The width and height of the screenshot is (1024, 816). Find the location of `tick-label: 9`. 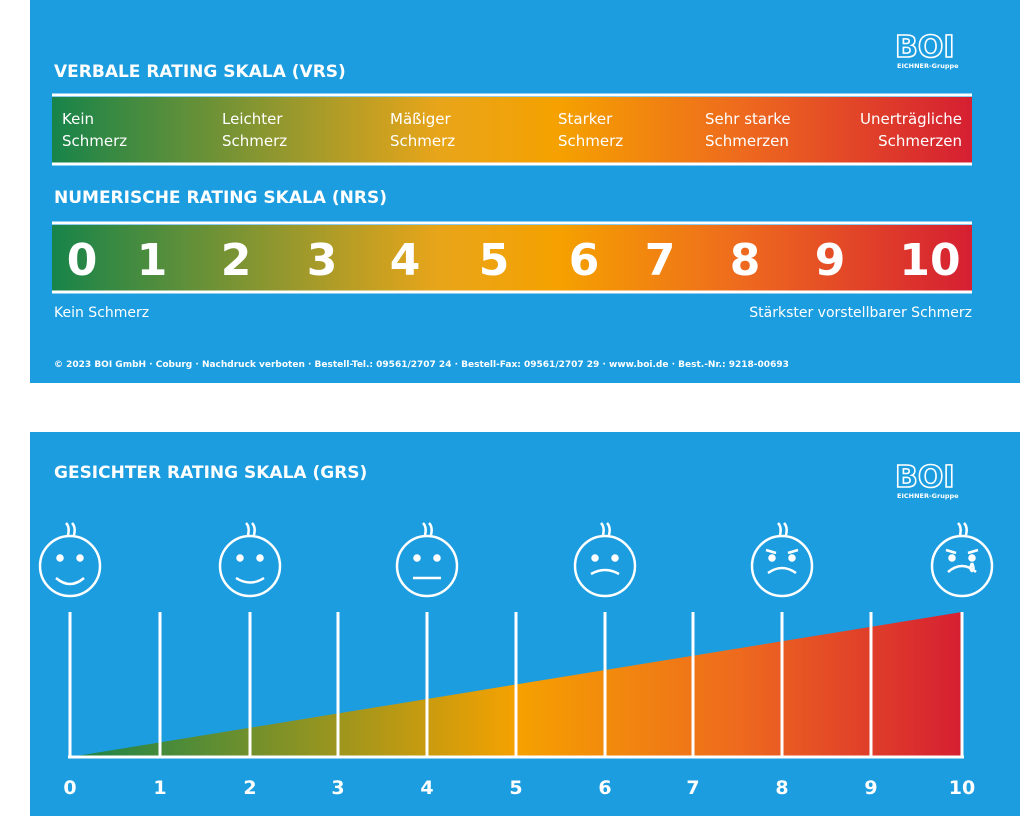

tick-label: 9 is located at coordinates (870, 788).